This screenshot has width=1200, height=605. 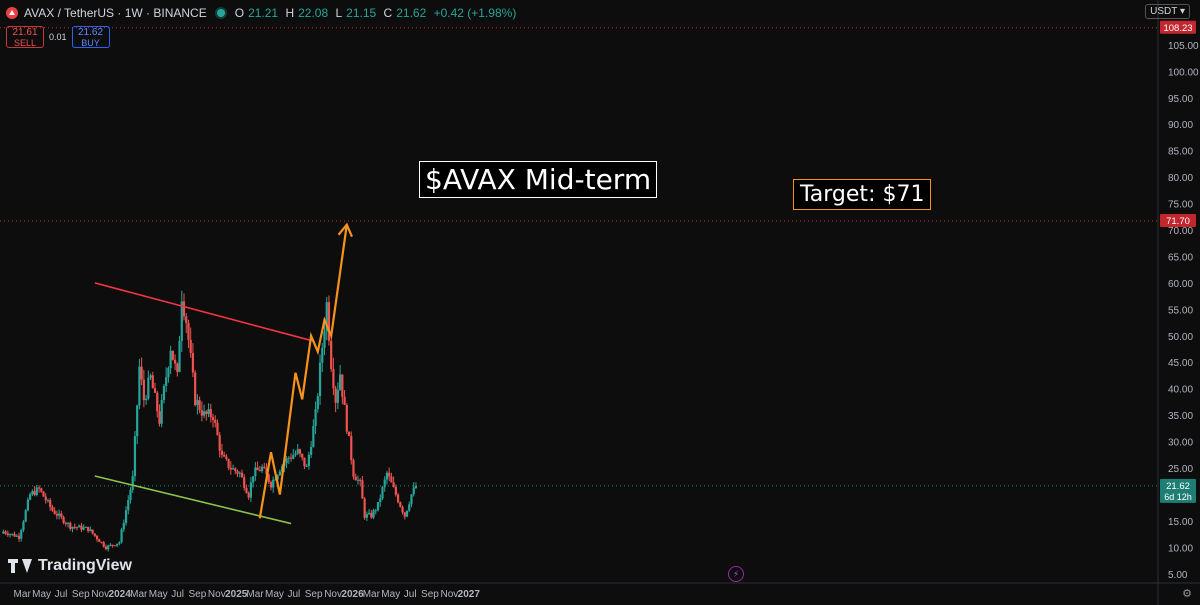 What do you see at coordinates (1180, 548) in the screenshot?
I see `y-tick-label: 10.00` at bounding box center [1180, 548].